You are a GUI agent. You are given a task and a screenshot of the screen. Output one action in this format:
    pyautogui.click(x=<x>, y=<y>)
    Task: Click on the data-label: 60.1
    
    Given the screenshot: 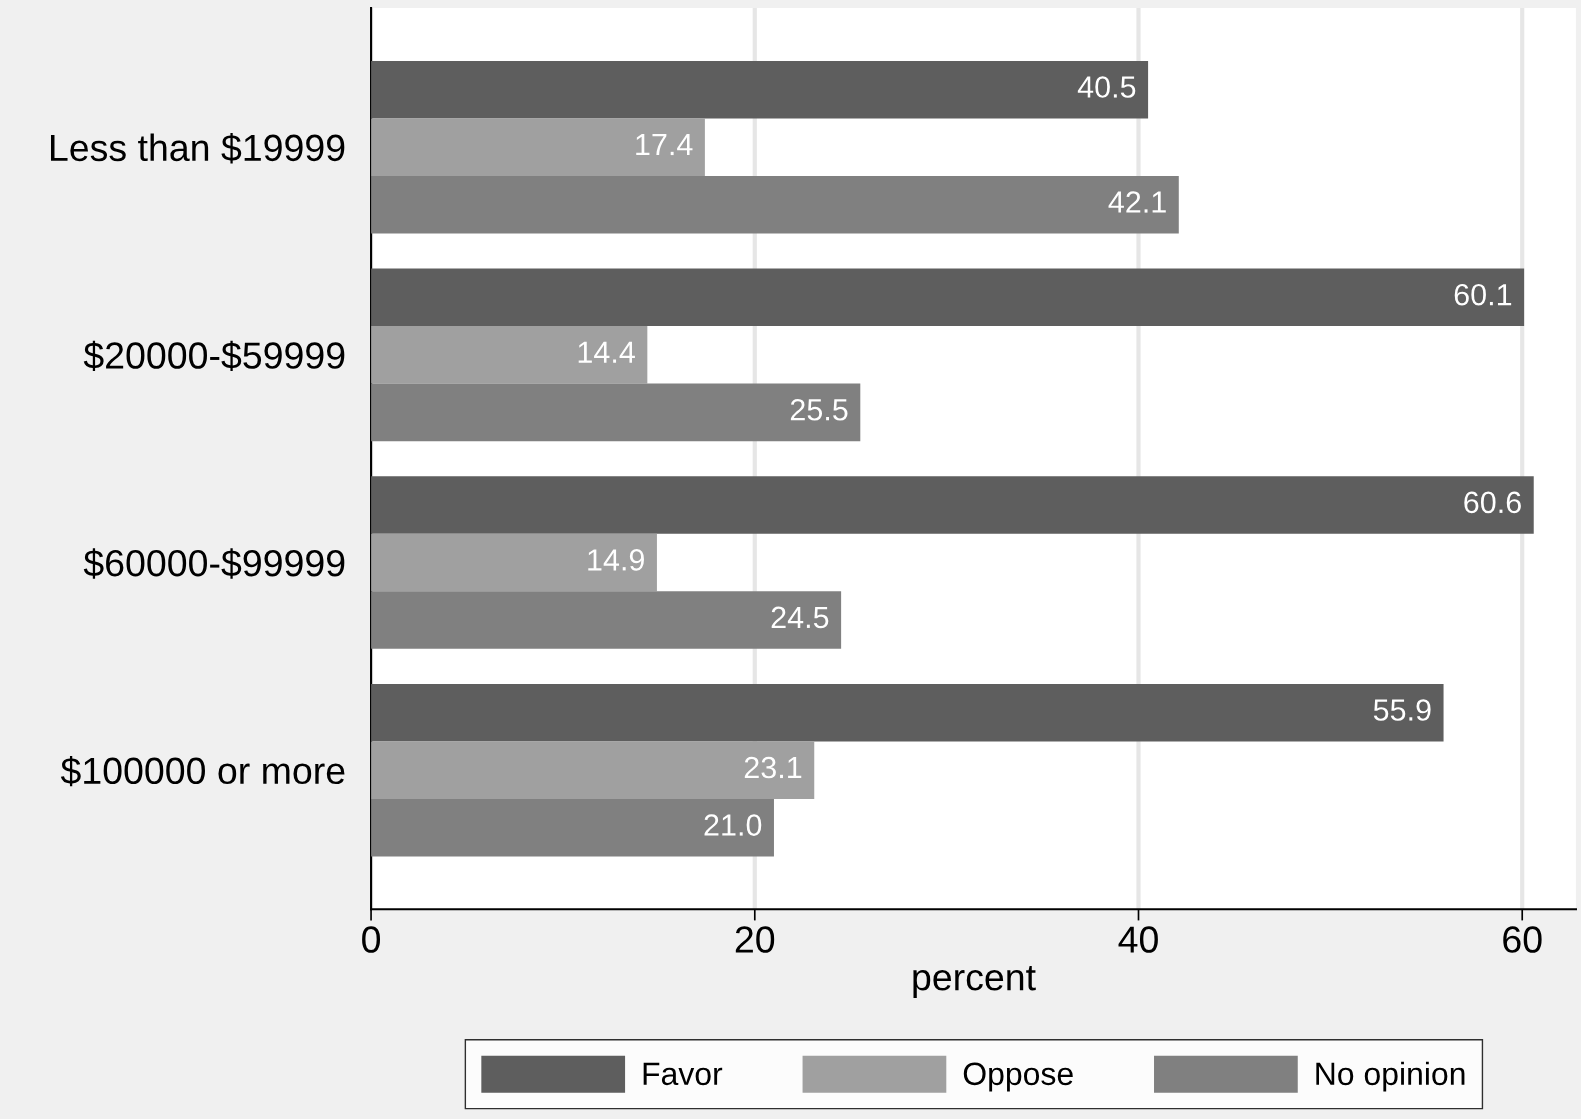 What is the action you would take?
    pyautogui.click(x=1483, y=294)
    